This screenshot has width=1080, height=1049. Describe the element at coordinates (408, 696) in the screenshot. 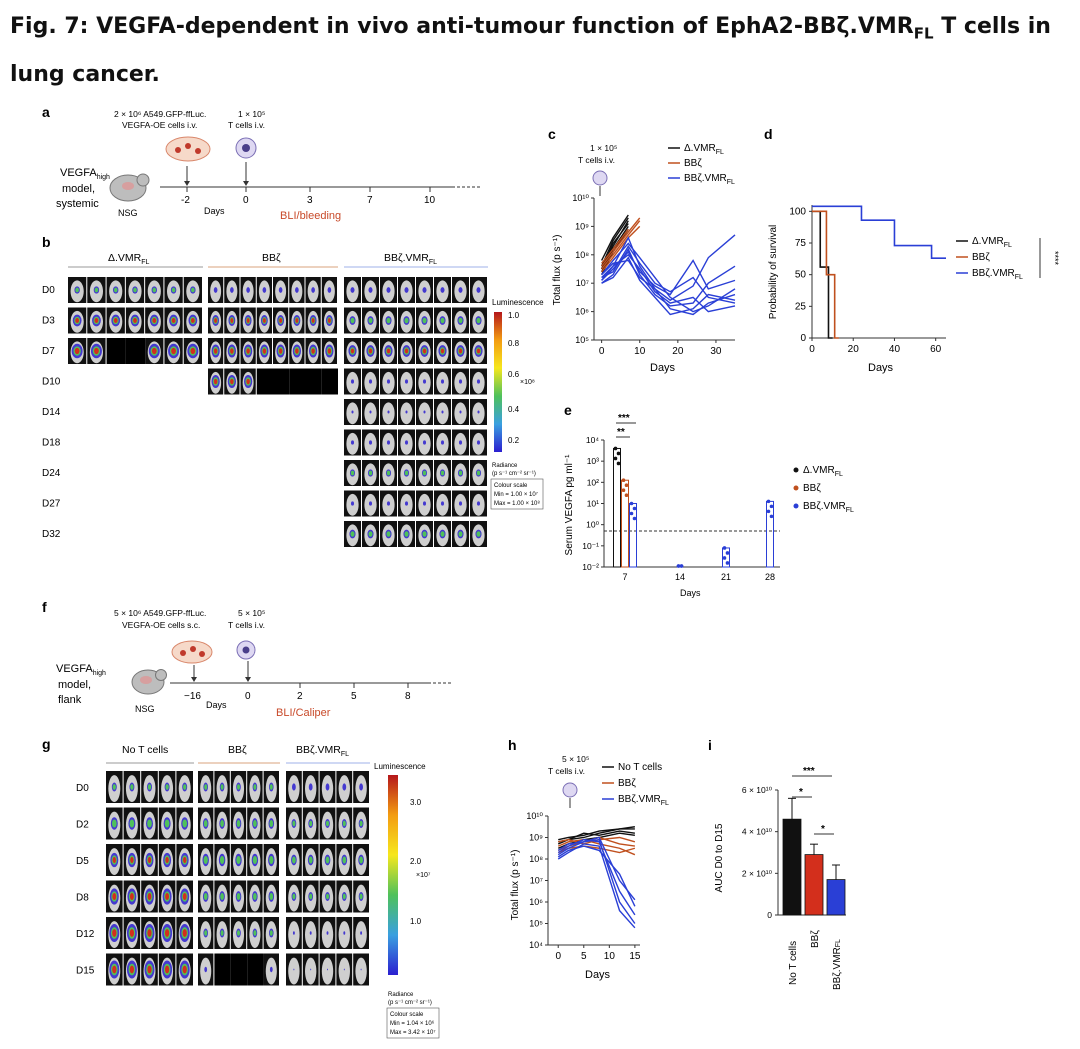

I see `panel-f-tick-5: 8` at that location.